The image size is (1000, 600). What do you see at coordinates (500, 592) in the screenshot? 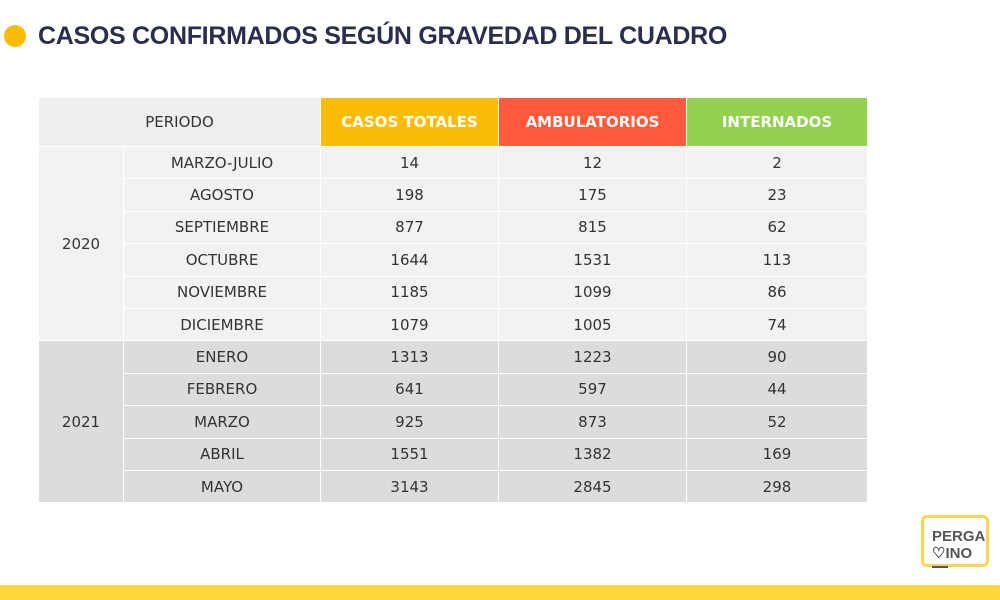
I see `bottom-accent-bar` at bounding box center [500, 592].